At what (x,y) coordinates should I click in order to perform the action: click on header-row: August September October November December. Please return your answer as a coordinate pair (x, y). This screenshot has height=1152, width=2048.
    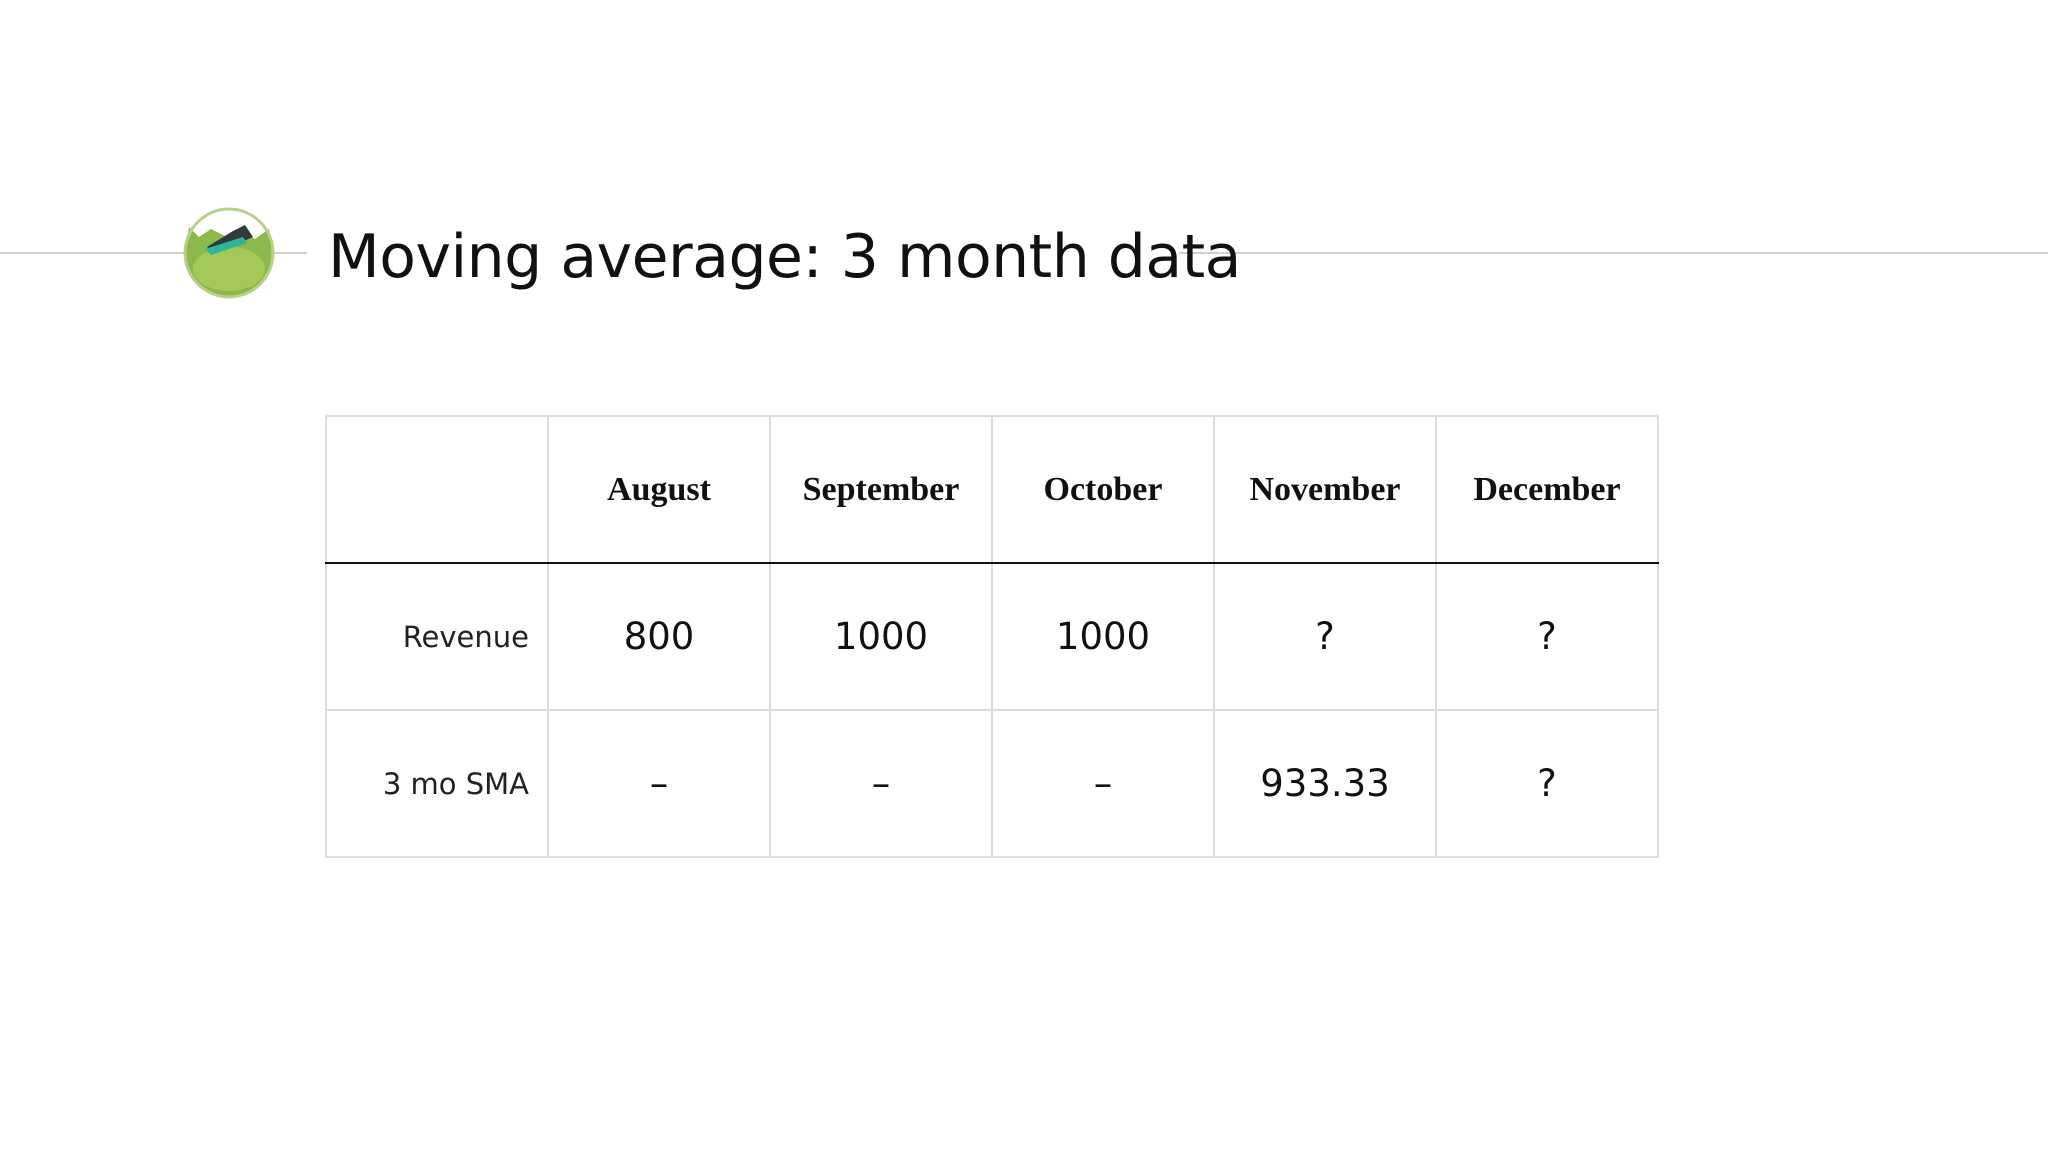
    Looking at the image, I should click on (992, 489).